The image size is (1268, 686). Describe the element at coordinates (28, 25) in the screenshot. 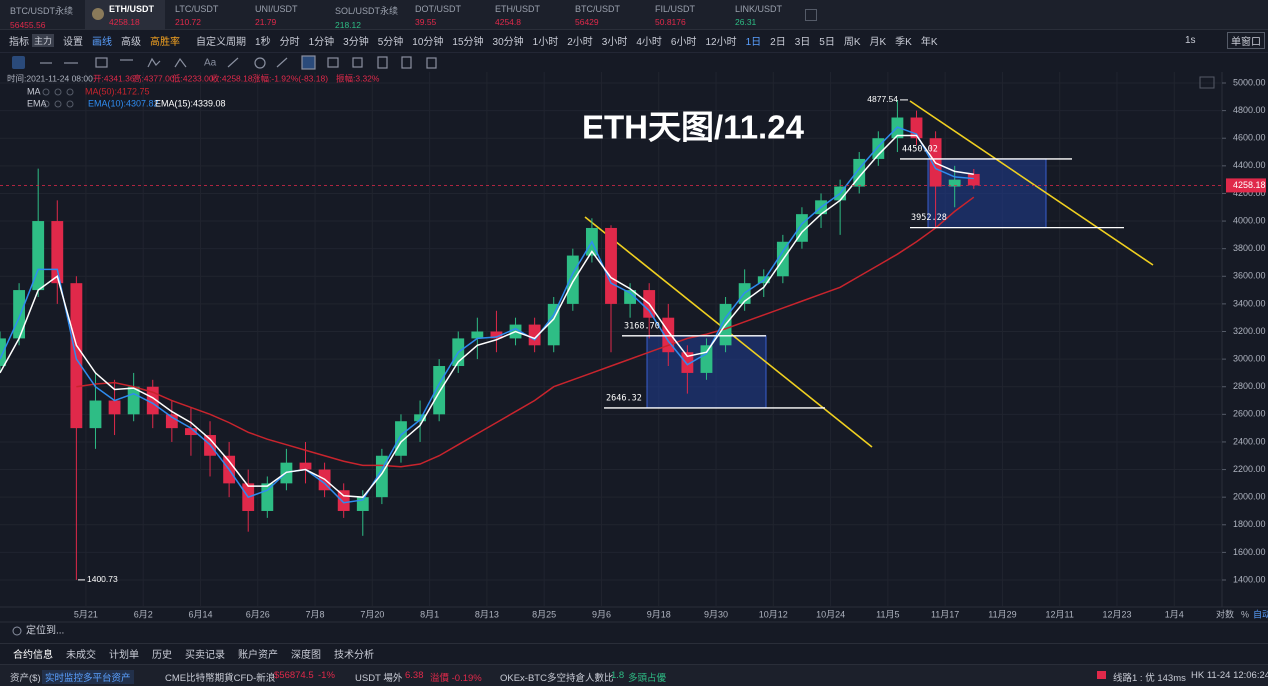

I see `ticker-price: 56455.56` at that location.